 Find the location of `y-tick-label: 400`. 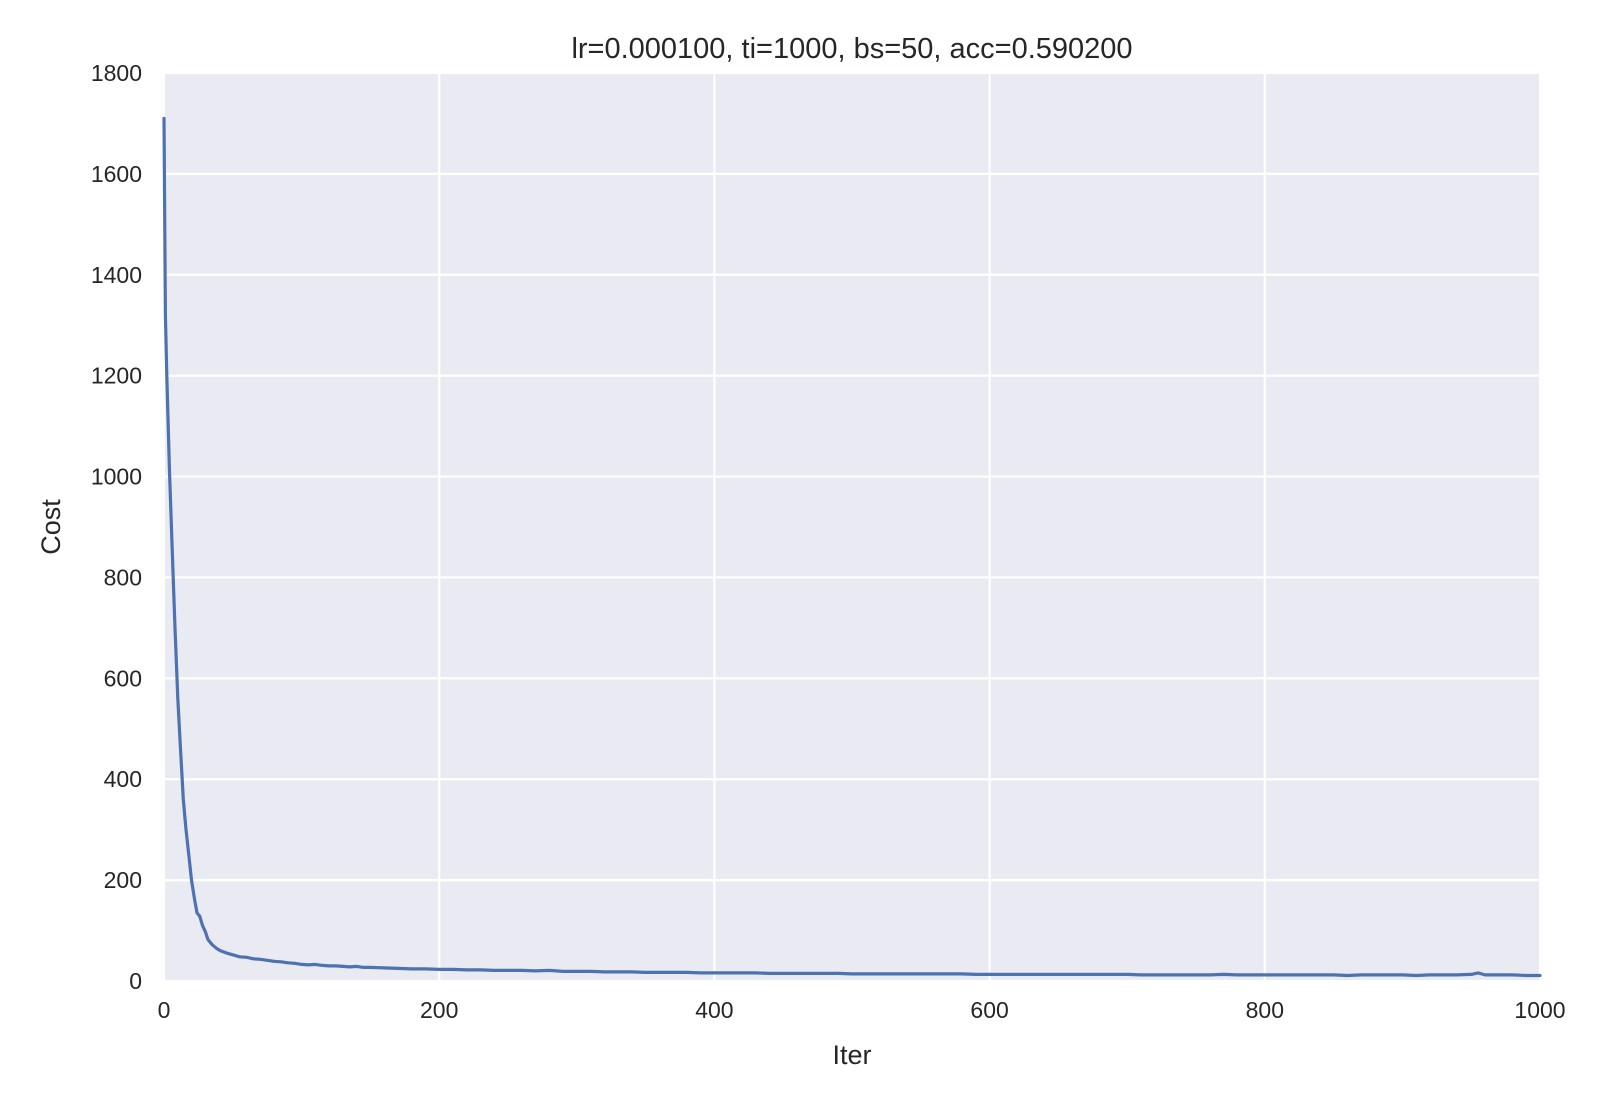

y-tick-label: 400 is located at coordinates (123, 779).